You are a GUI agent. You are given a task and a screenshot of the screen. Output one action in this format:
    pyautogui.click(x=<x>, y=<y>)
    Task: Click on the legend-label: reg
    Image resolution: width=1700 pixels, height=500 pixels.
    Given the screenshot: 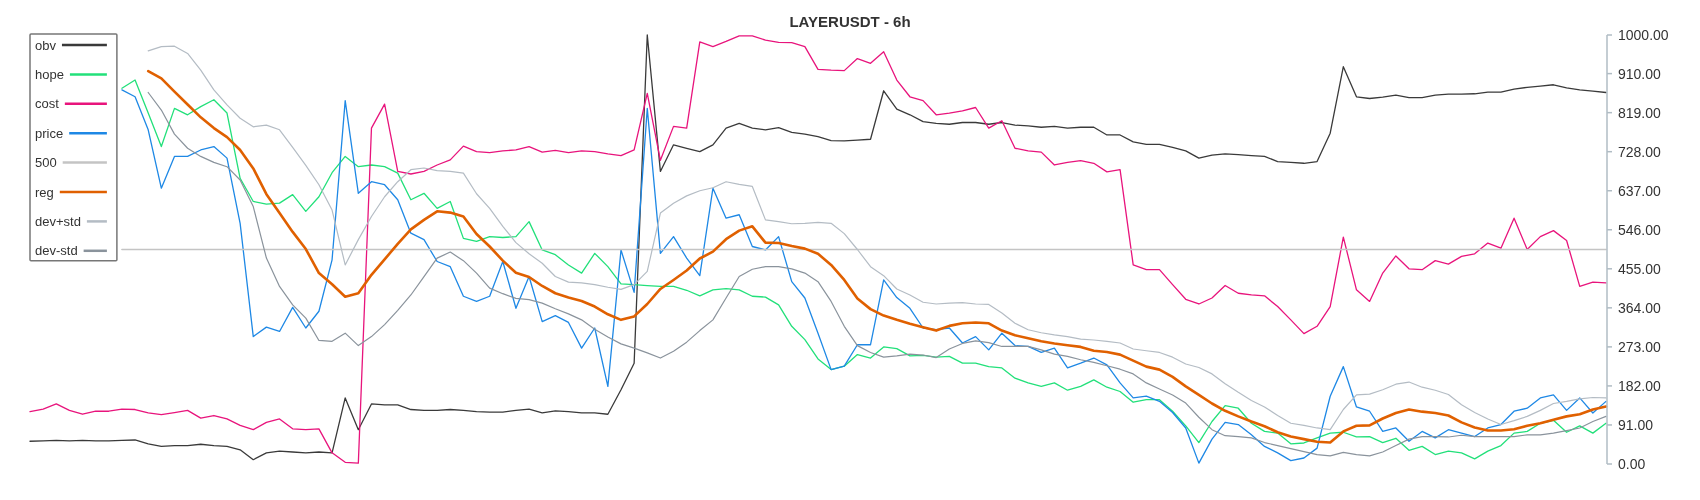 What is the action you would take?
    pyautogui.click(x=44, y=192)
    